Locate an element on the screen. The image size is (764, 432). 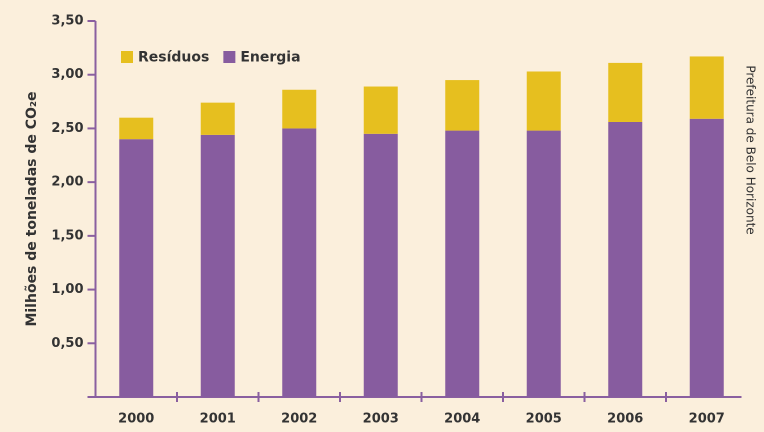
legend-label: Energia is located at coordinates (270, 58).